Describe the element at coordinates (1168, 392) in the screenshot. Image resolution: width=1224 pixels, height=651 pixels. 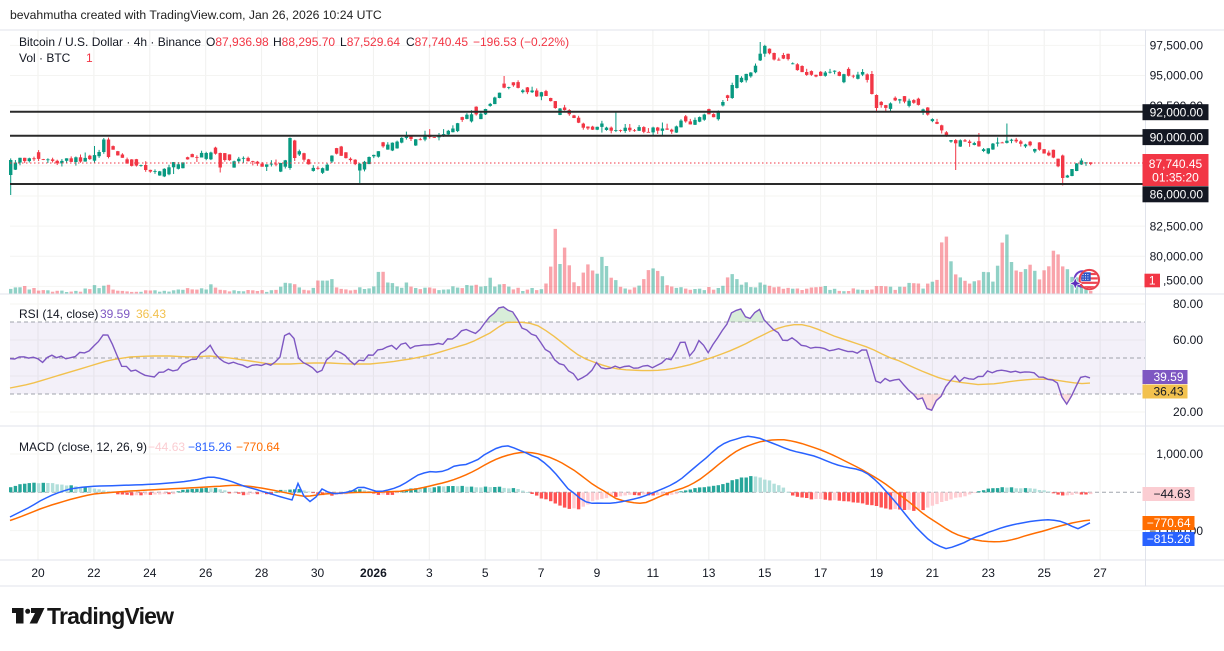
I see `svg-text: 36.43` at that location.